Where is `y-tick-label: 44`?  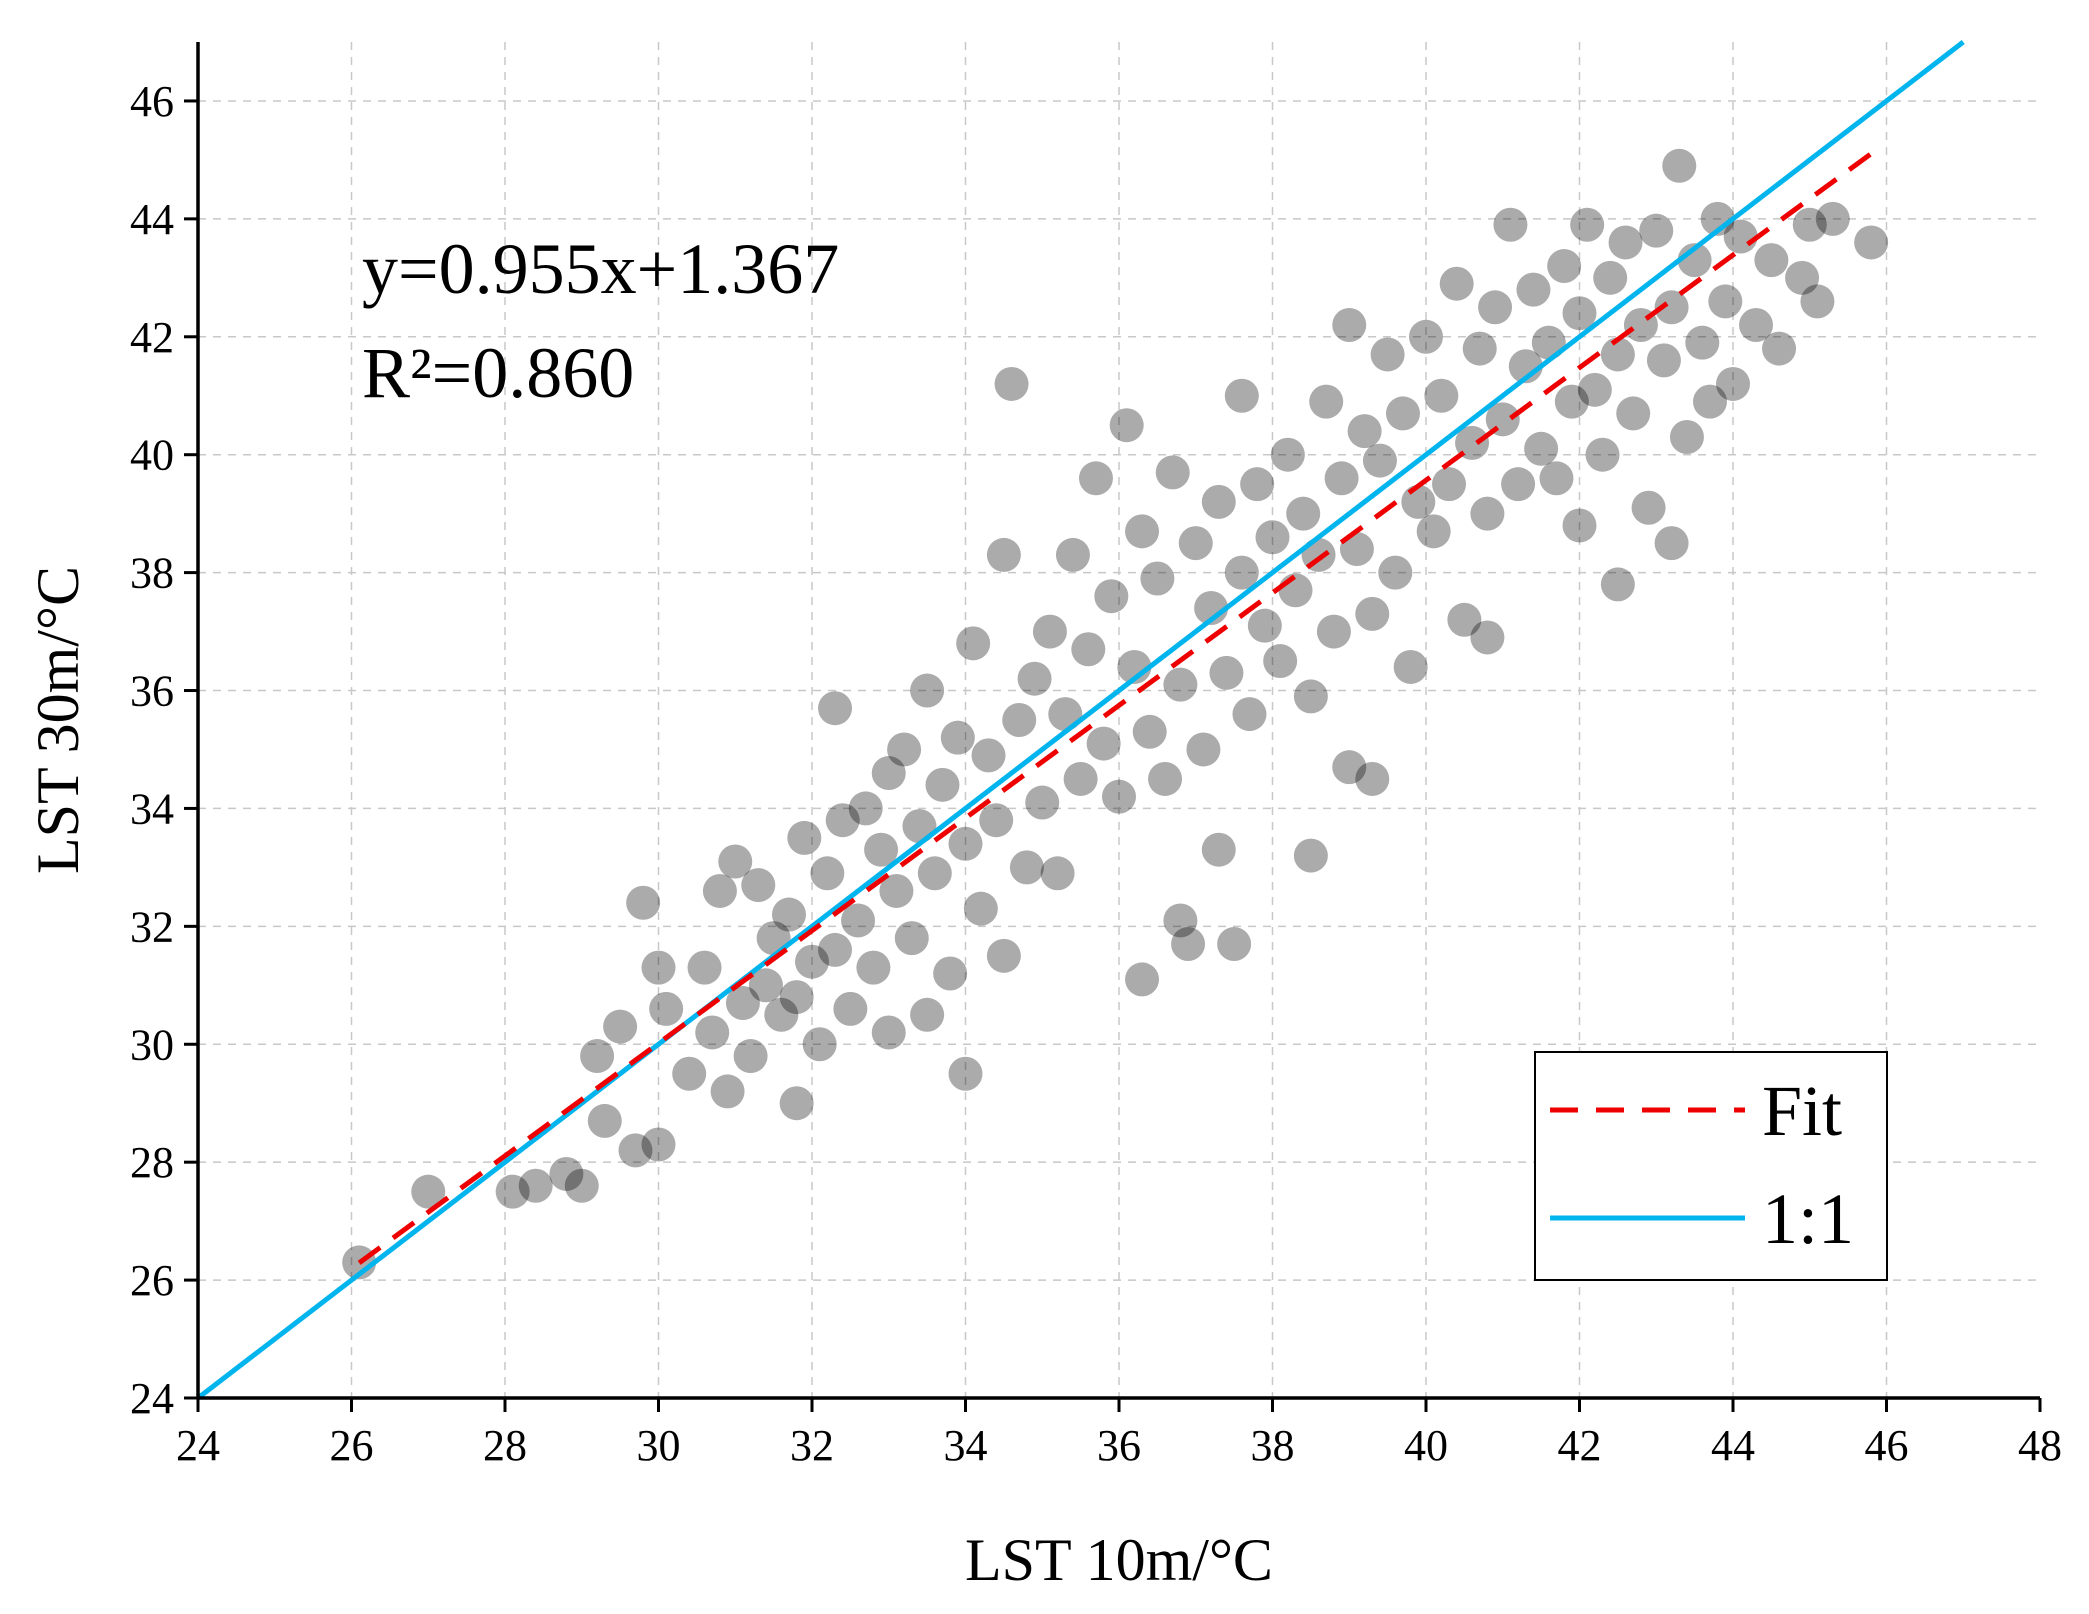 y-tick-label: 44 is located at coordinates (152, 219).